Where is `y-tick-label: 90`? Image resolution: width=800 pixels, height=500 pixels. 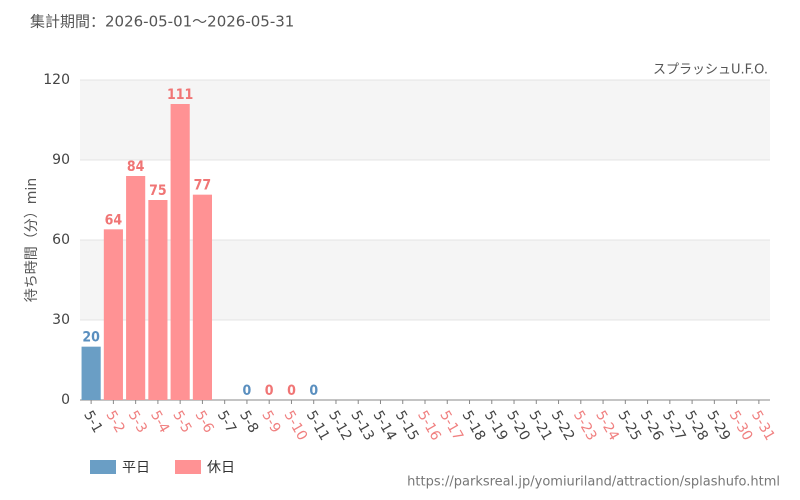
y-tick-label: 90 is located at coordinates (61, 160).